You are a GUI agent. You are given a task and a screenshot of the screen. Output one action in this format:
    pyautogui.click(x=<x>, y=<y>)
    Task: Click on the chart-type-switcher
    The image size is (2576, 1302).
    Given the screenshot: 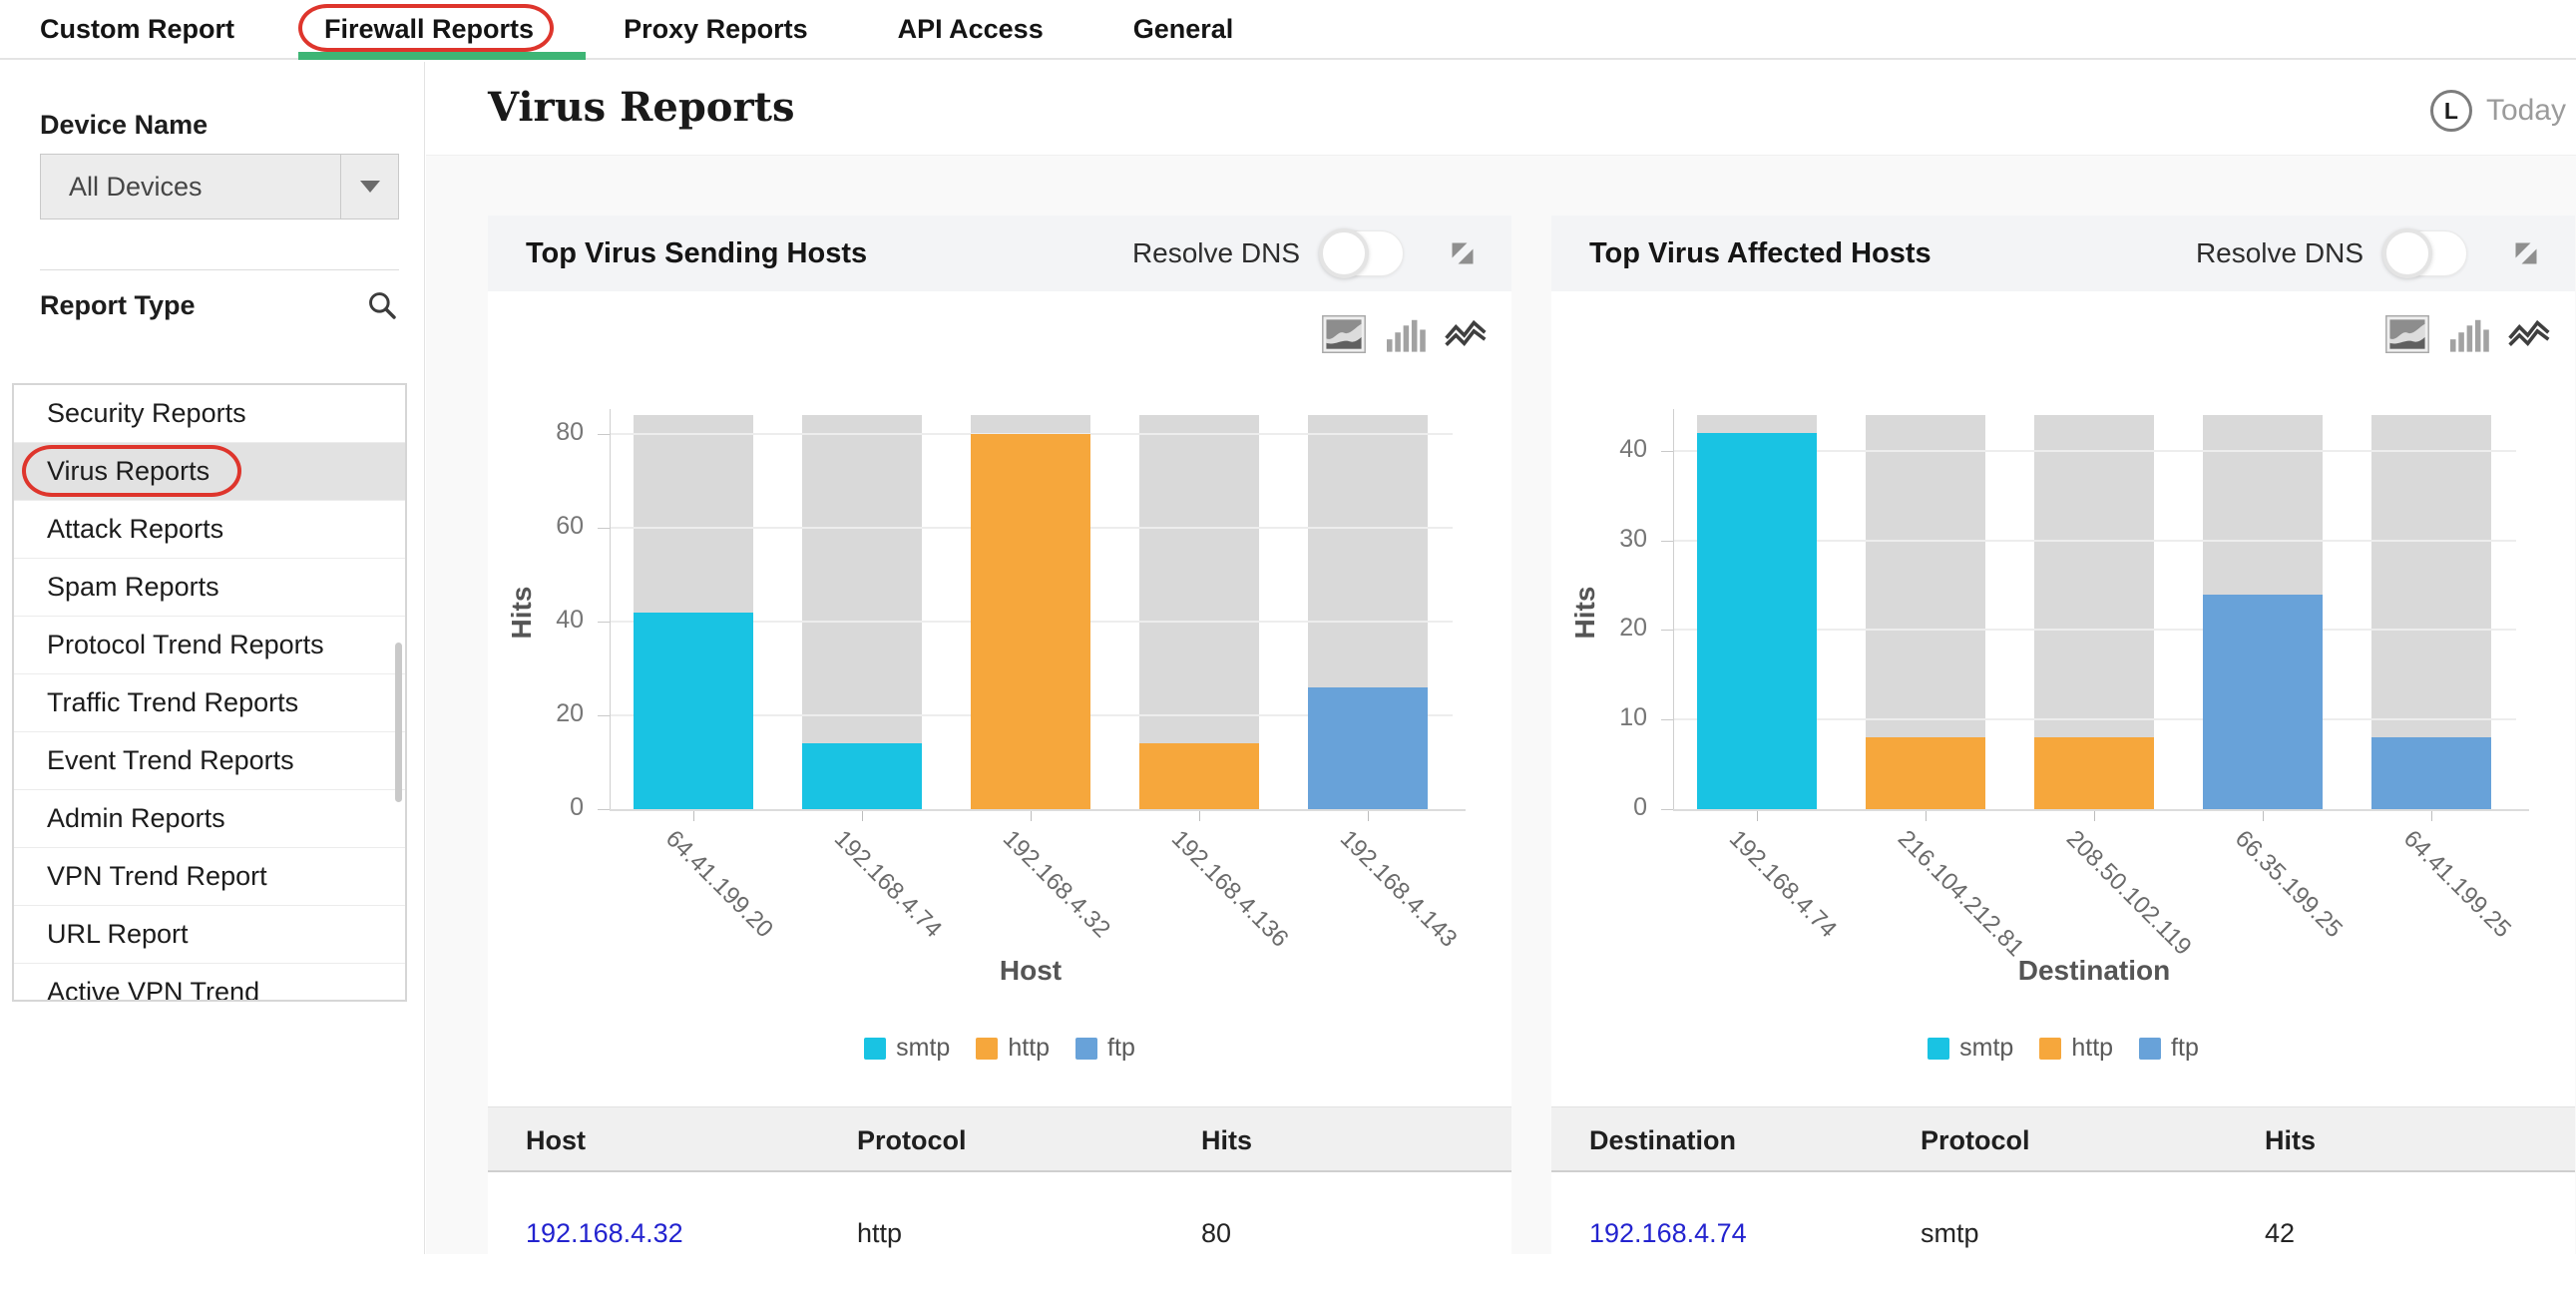 What is the action you would take?
    pyautogui.click(x=2468, y=334)
    